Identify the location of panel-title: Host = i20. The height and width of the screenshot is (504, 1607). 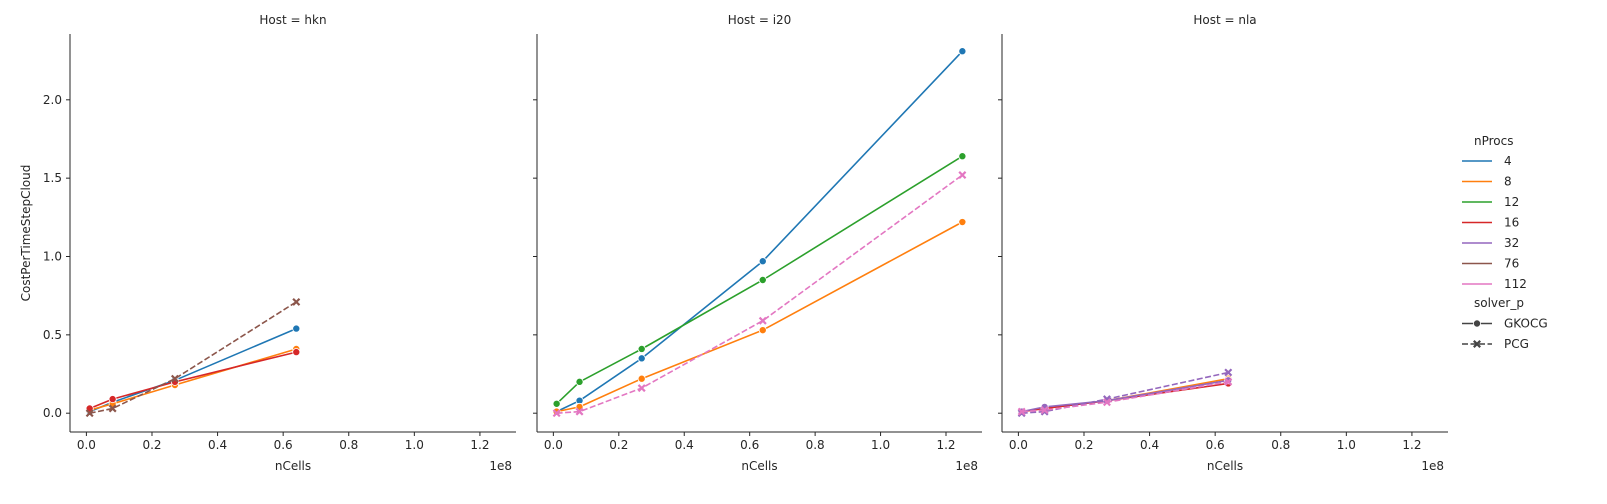
(760, 20).